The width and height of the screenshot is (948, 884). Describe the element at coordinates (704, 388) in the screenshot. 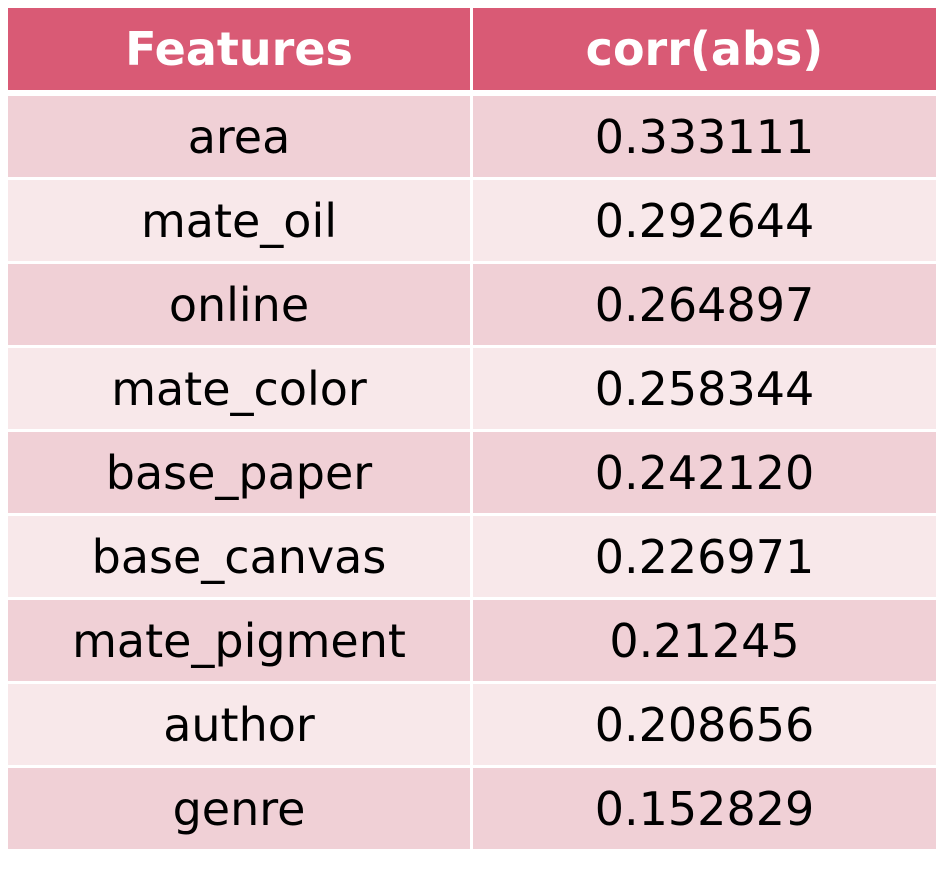

I see `corr-cell: 0.258344` at that location.